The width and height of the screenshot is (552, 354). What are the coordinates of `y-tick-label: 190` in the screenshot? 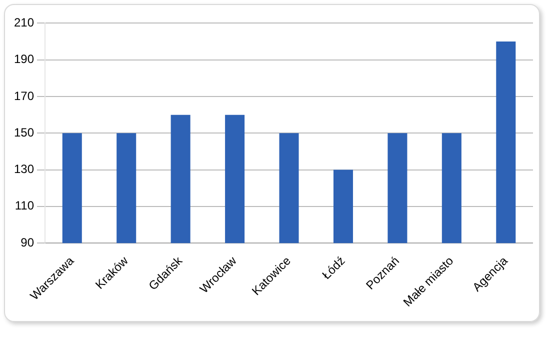 It's located at (24, 59).